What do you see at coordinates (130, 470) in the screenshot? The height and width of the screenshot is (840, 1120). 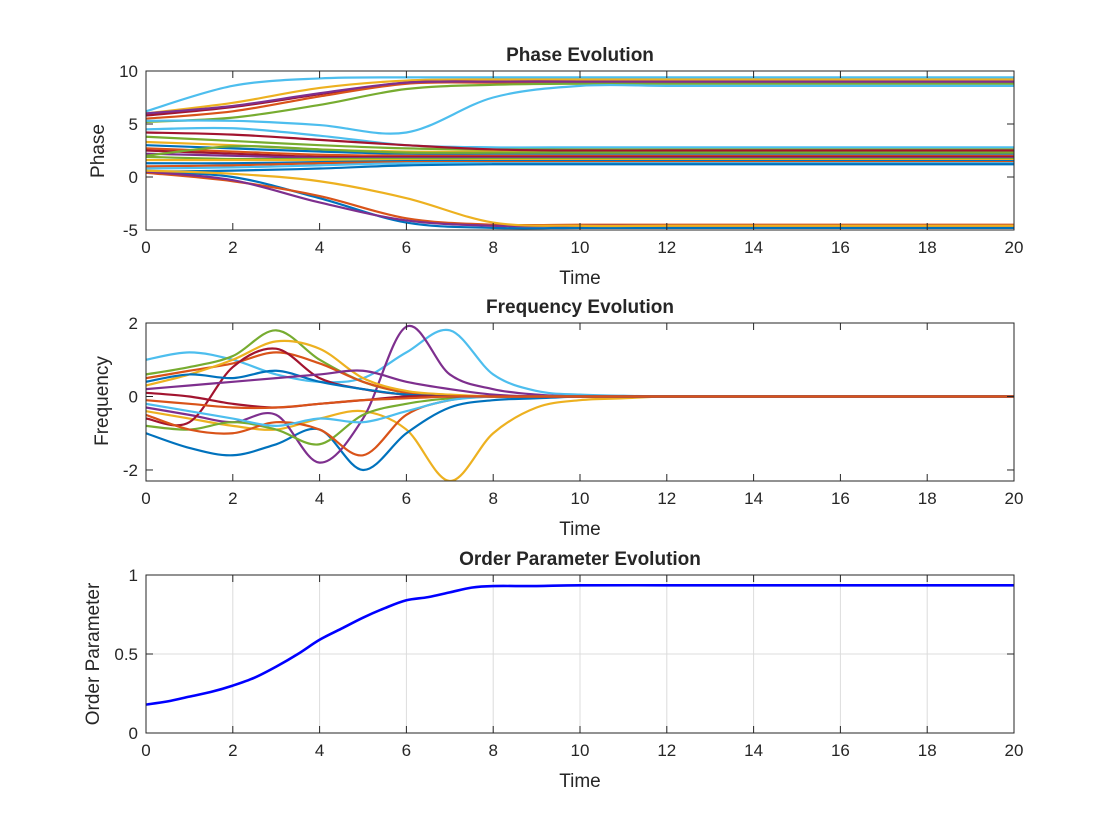 I see `frequency-ytick-label: -2` at bounding box center [130, 470].